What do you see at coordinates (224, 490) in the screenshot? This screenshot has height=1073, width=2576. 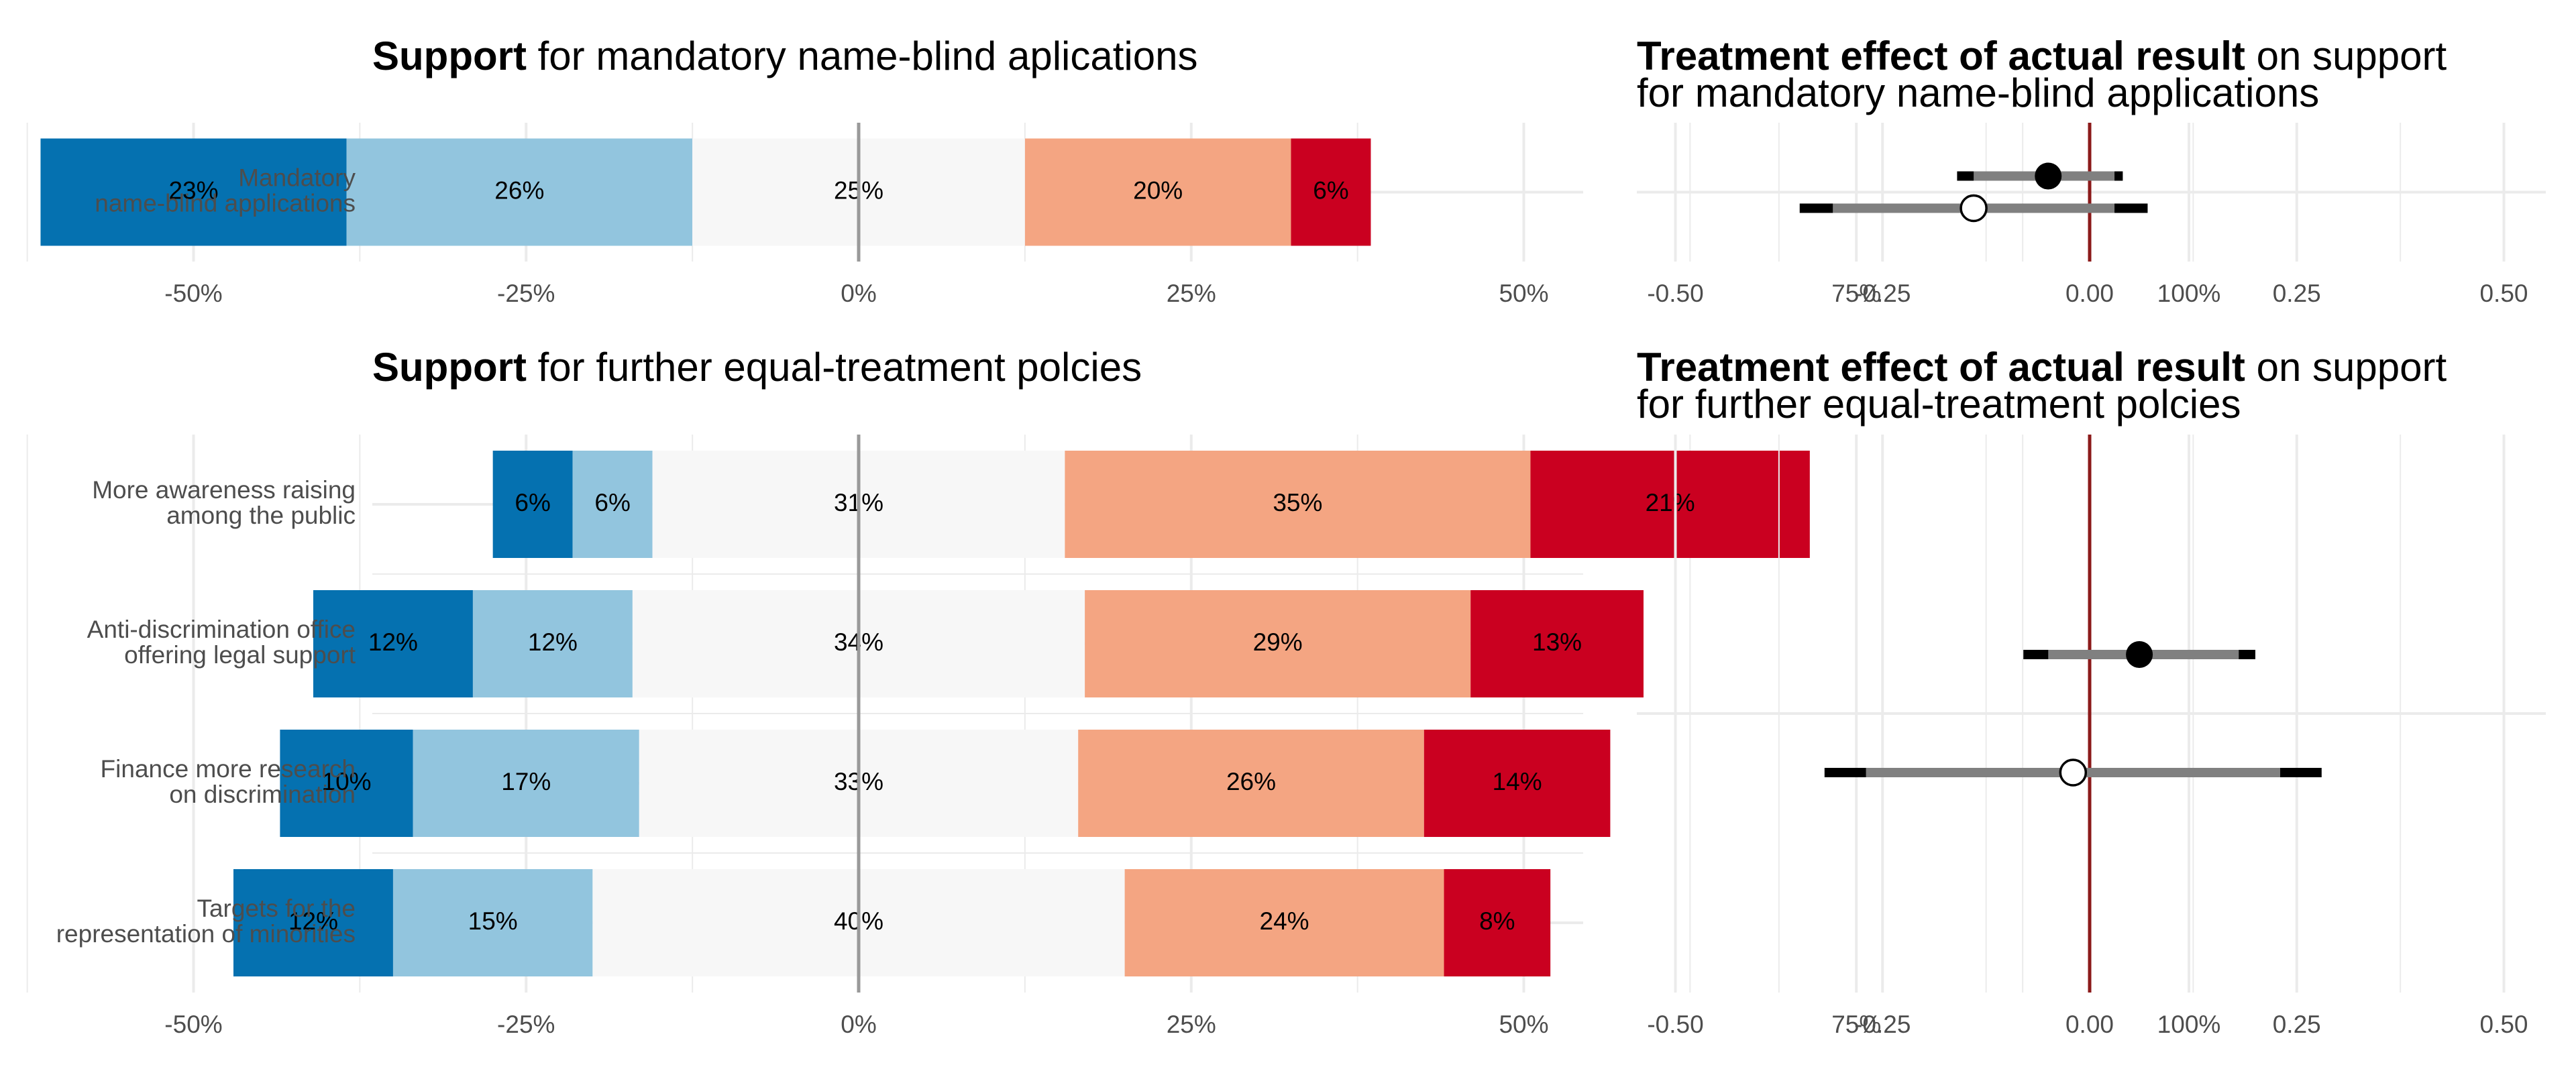 I see `category-label: More awareness raising` at bounding box center [224, 490].